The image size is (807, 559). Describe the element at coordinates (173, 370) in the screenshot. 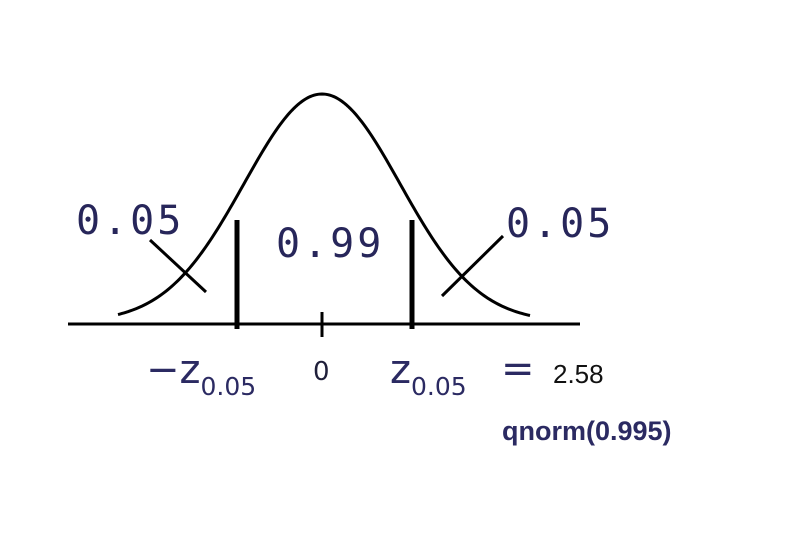

I see `negative-z-symbol: −z` at that location.